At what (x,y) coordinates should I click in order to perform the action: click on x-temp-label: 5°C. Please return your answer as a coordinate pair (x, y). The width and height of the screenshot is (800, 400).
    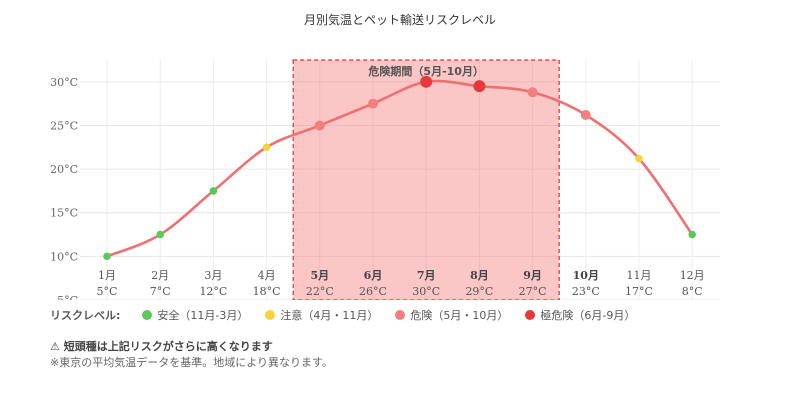
    Looking at the image, I should click on (107, 291).